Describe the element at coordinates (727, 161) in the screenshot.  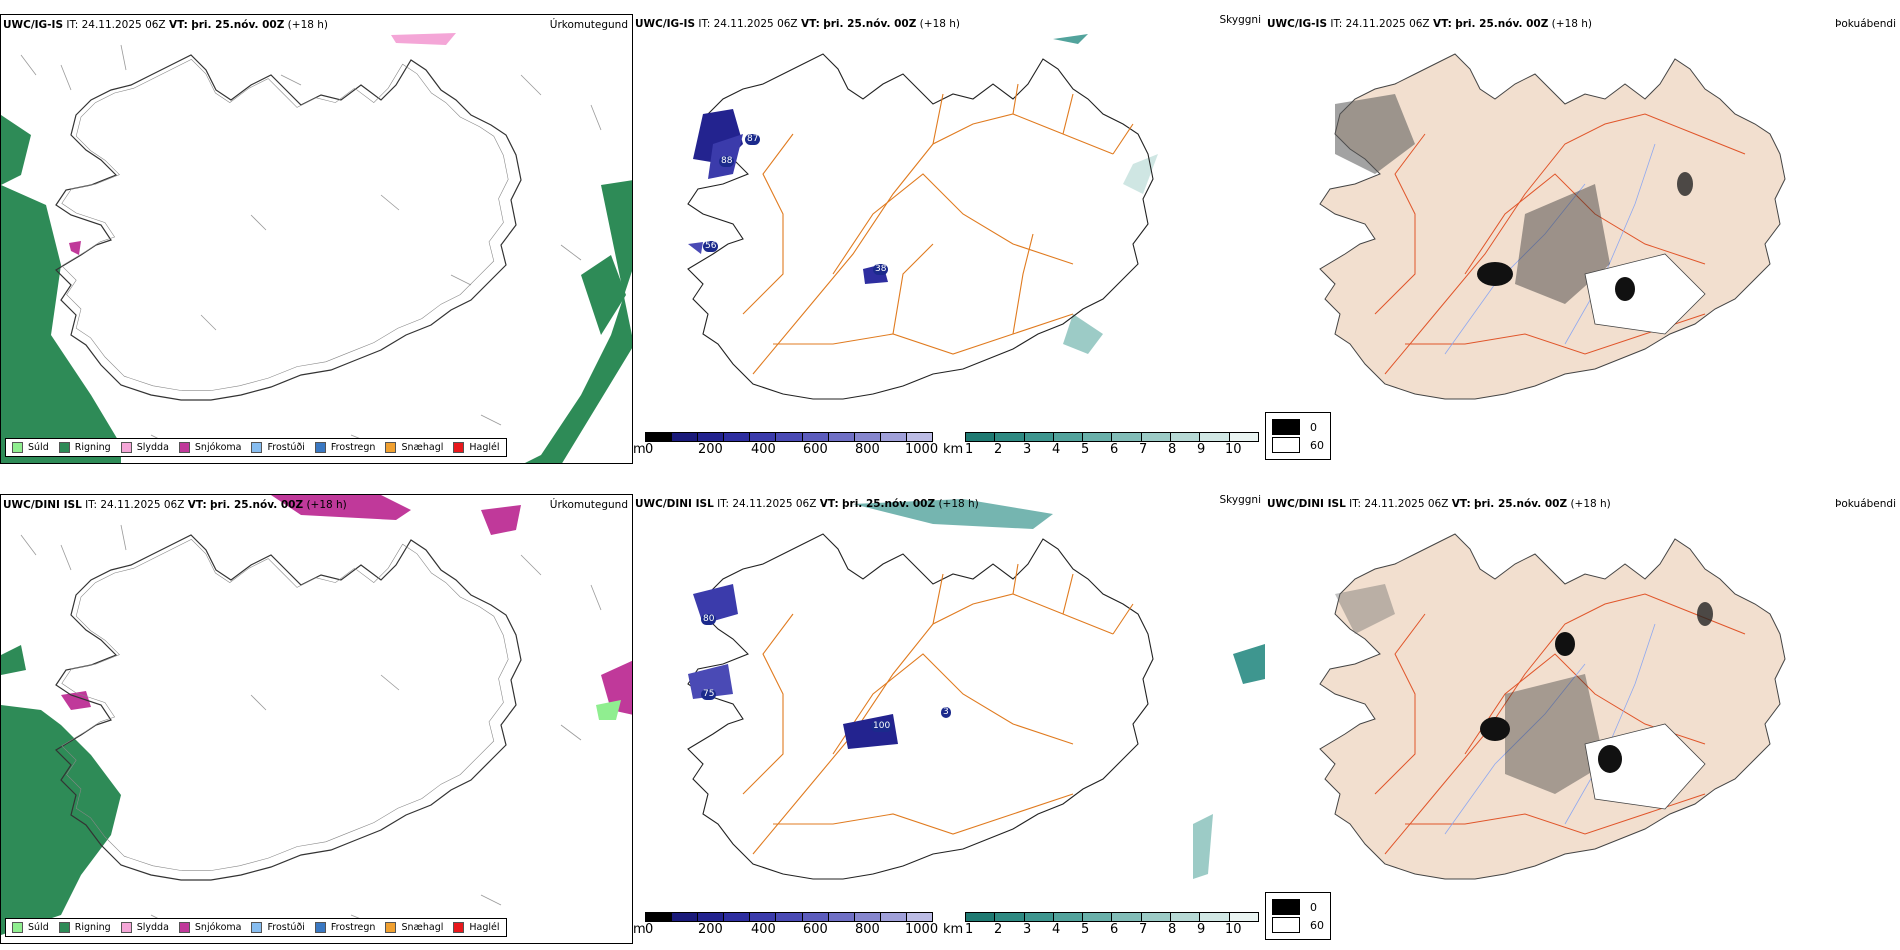
I see `station-label: 88` at that location.